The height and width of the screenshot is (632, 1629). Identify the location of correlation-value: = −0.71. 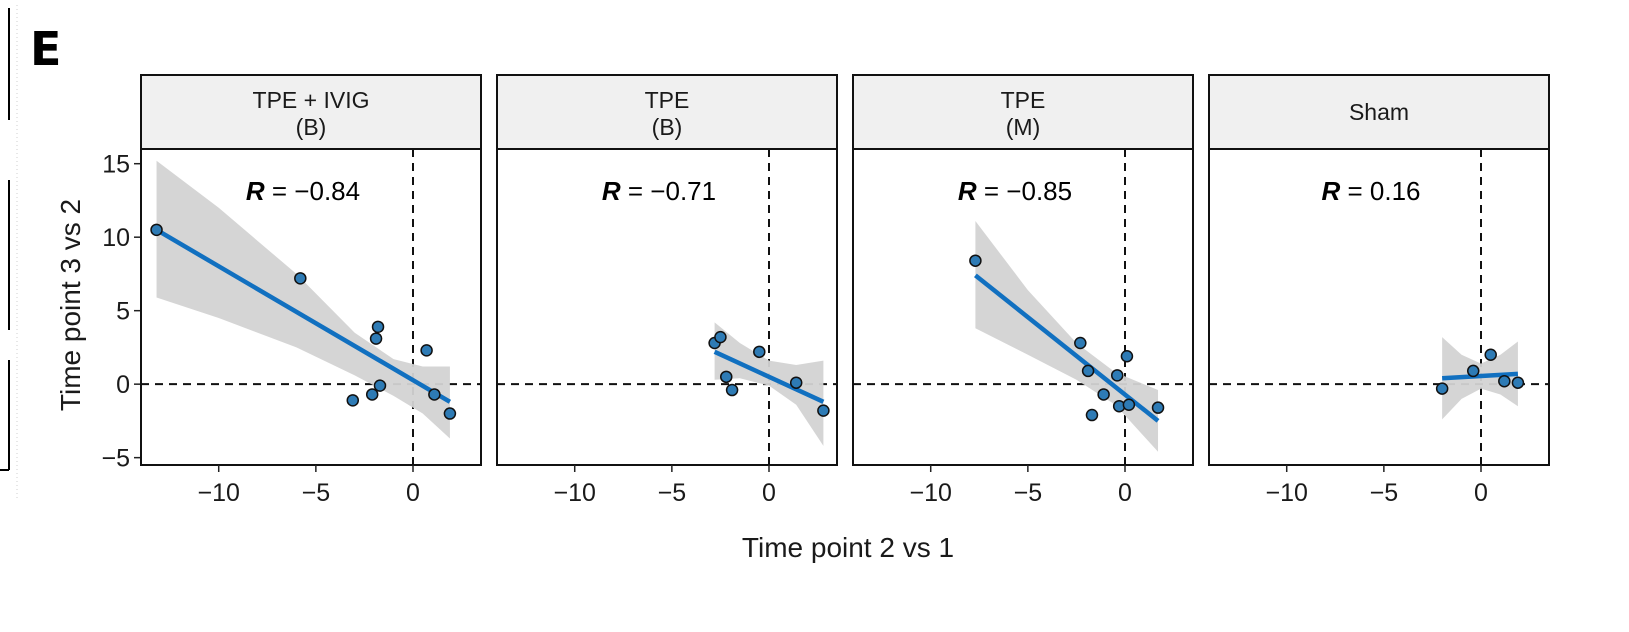
(668, 191).